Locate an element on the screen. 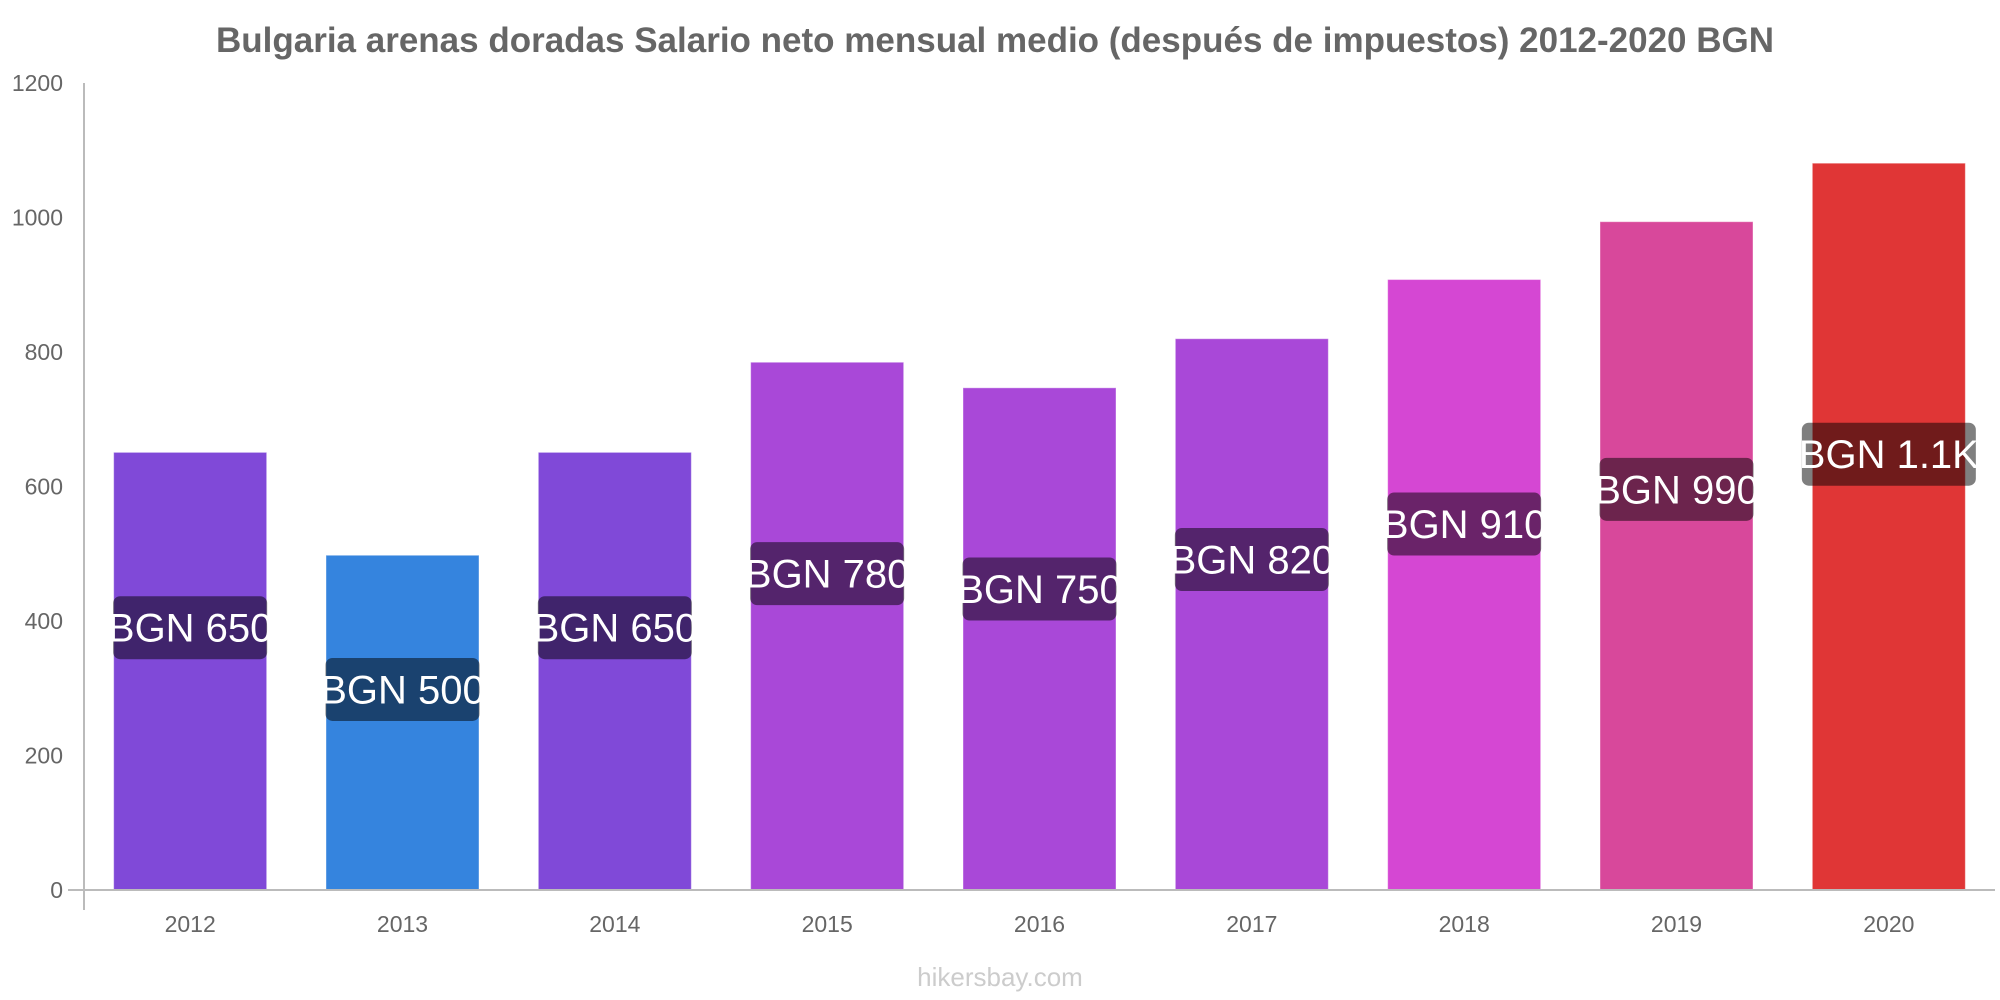 This screenshot has width=2000, height=1000. data-label: BGN 750 is located at coordinates (1039, 590).